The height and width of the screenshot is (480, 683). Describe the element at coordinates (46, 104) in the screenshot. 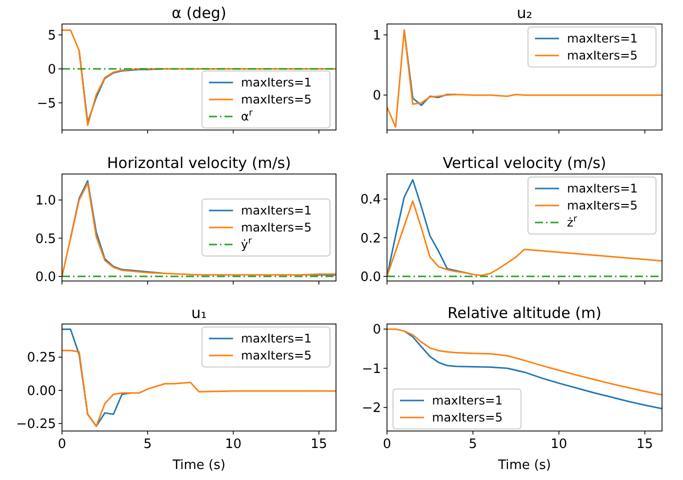

I see `y-tick-label: −5` at that location.